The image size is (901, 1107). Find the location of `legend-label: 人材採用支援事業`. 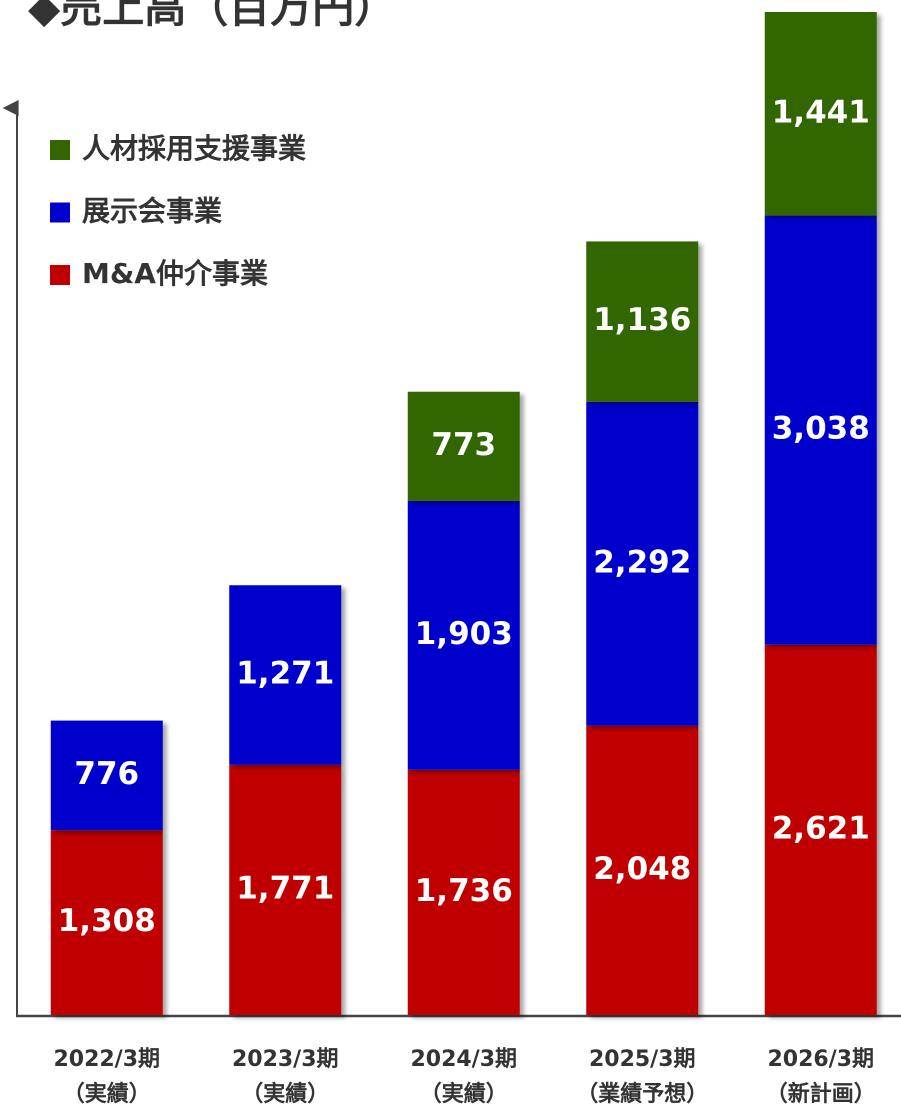

legend-label: 人材採用支援事業 is located at coordinates (194, 148).